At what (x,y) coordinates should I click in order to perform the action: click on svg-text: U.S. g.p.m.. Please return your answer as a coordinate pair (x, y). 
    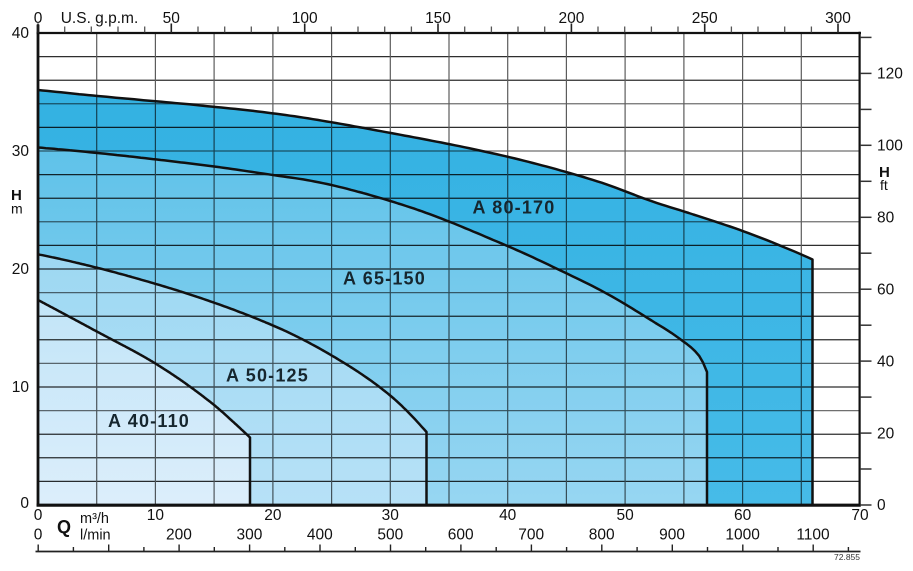
    Looking at the image, I should click on (100, 18).